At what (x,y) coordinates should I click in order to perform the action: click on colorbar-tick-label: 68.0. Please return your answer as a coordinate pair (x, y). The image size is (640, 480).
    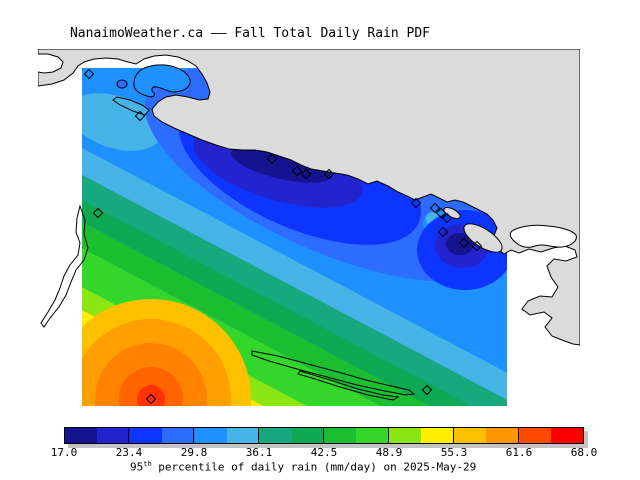
    Looking at the image, I should click on (584, 452).